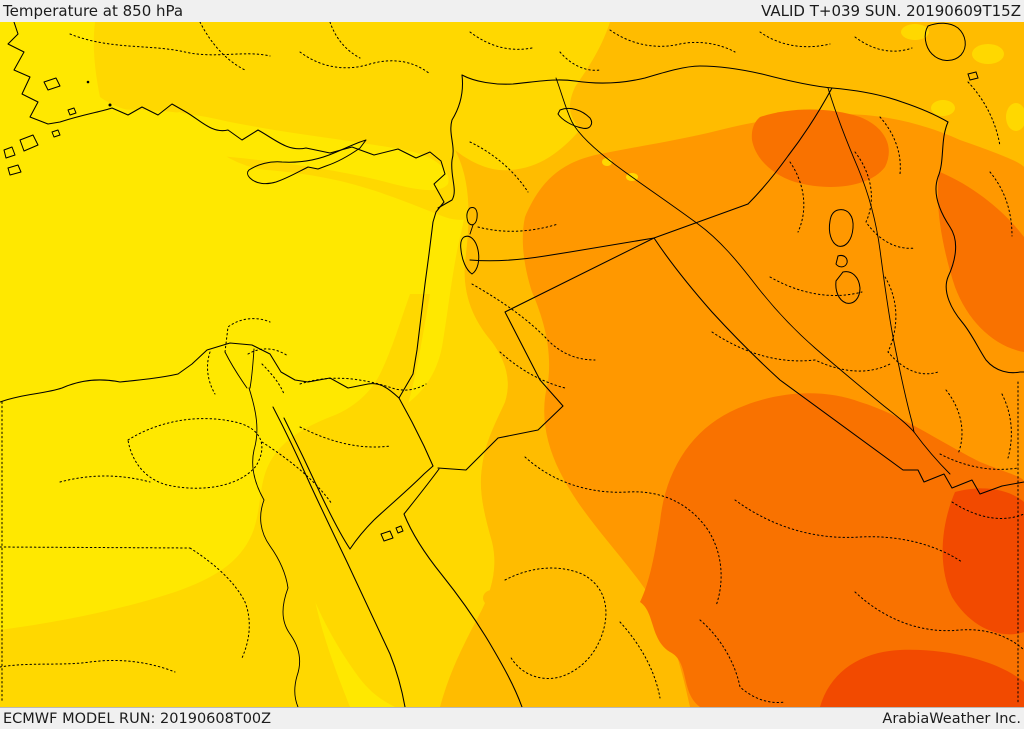 The width and height of the screenshot is (1024, 729). What do you see at coordinates (932, 453) in the screenshot?
I see `shatt-al-arab` at bounding box center [932, 453].